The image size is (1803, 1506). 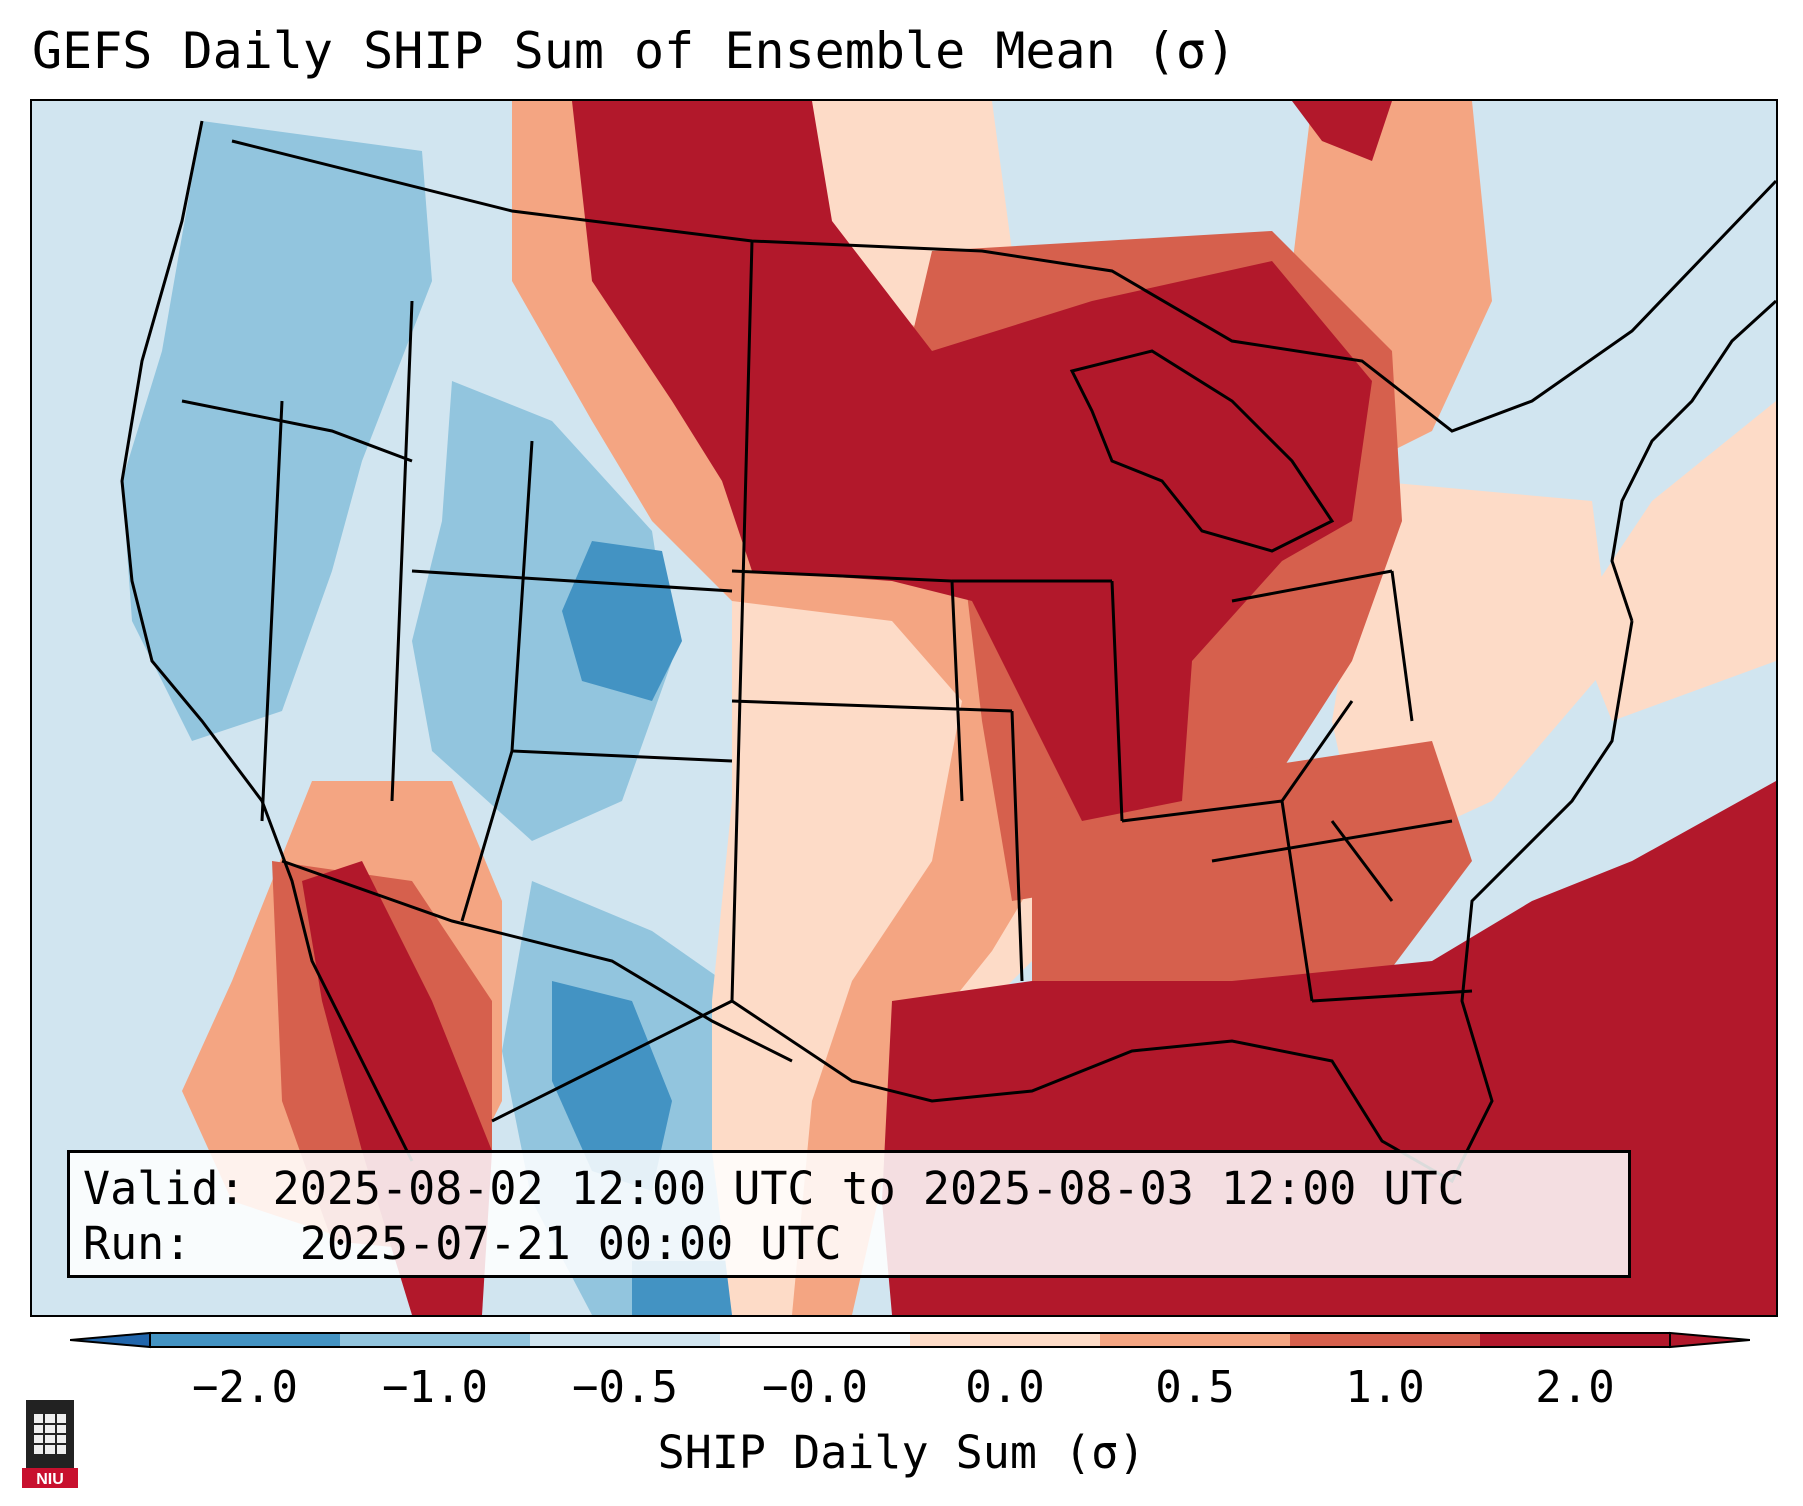 I want to click on valid-label: Valid:, so click(x=164, y=1188).